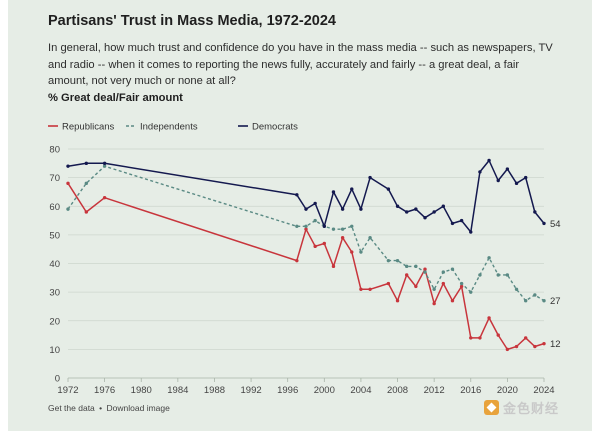  I want to click on y-tick-label: 0, so click(57, 379).